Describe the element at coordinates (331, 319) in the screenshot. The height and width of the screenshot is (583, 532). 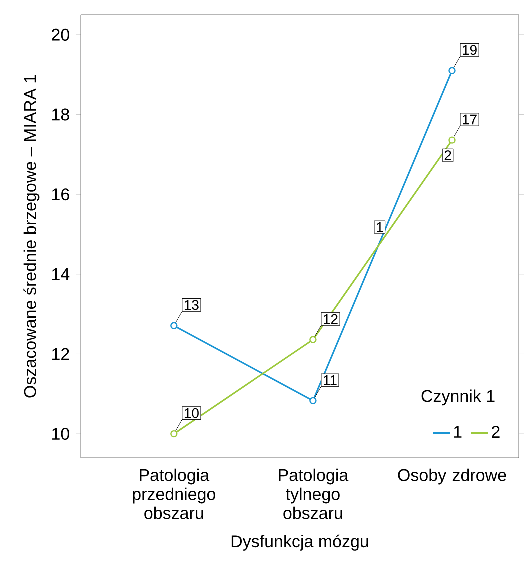
I see `data-label: 12` at that location.